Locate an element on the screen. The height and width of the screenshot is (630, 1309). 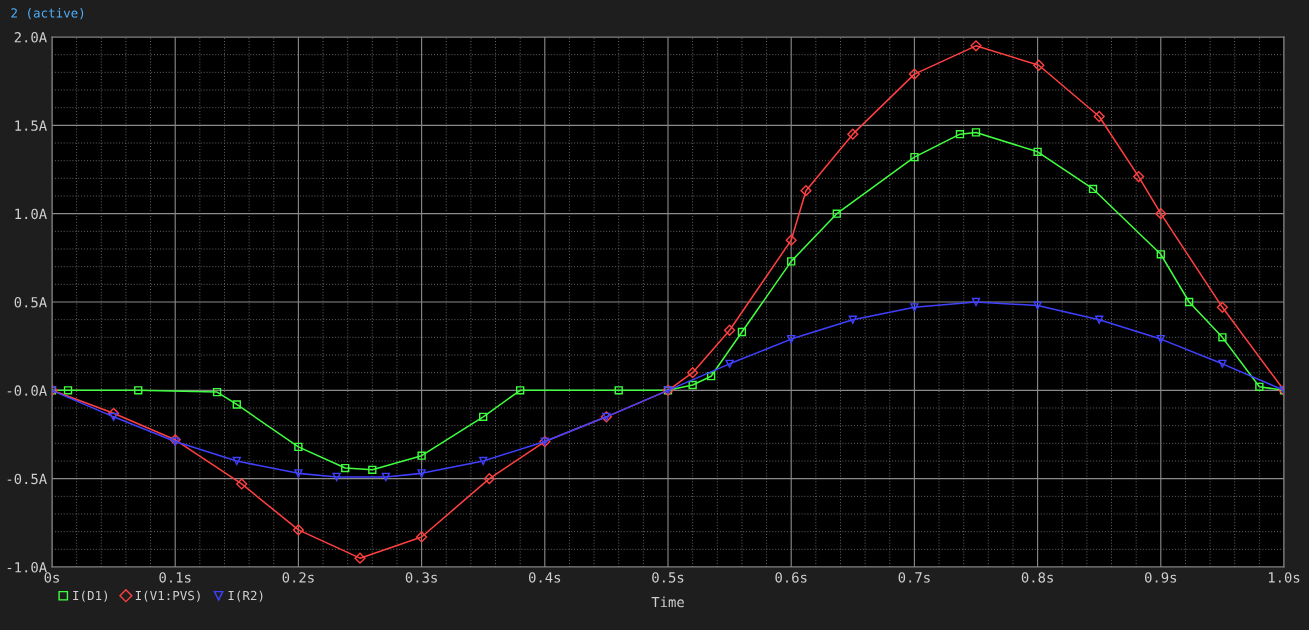
x-tick-label: 0.3s is located at coordinates (421, 577).